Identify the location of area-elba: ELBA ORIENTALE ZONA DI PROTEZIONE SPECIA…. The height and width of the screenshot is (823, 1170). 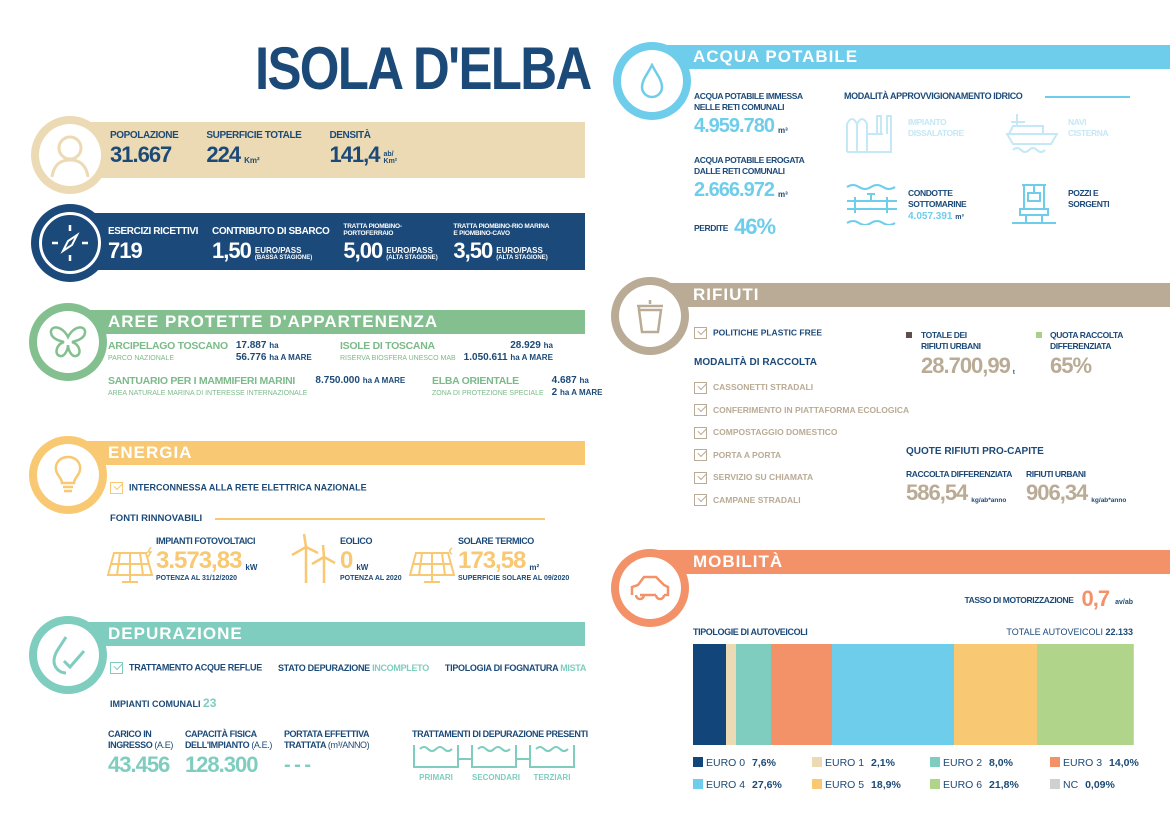
(517, 386).